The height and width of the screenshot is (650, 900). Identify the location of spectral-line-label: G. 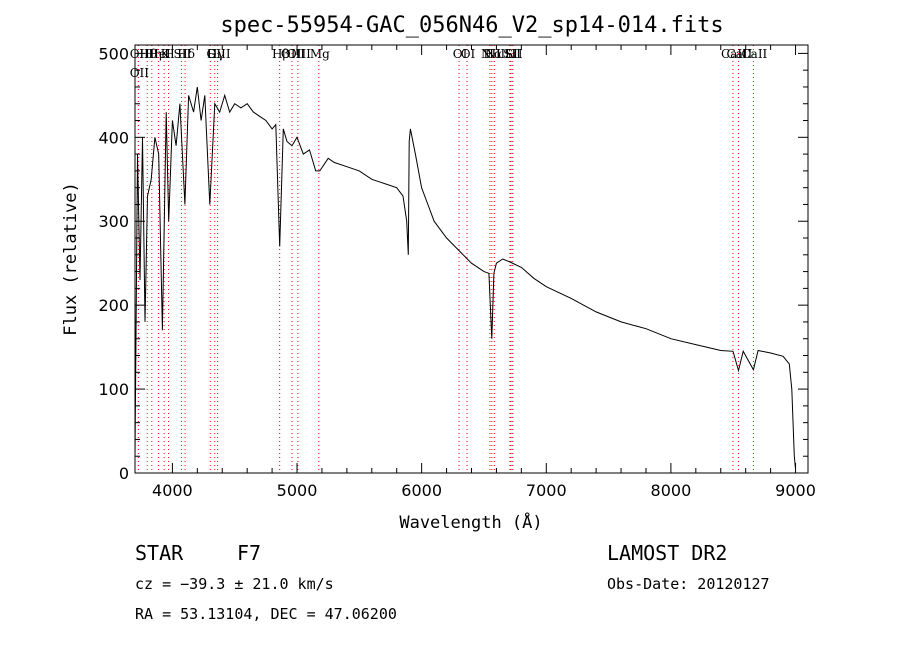
(211, 54).